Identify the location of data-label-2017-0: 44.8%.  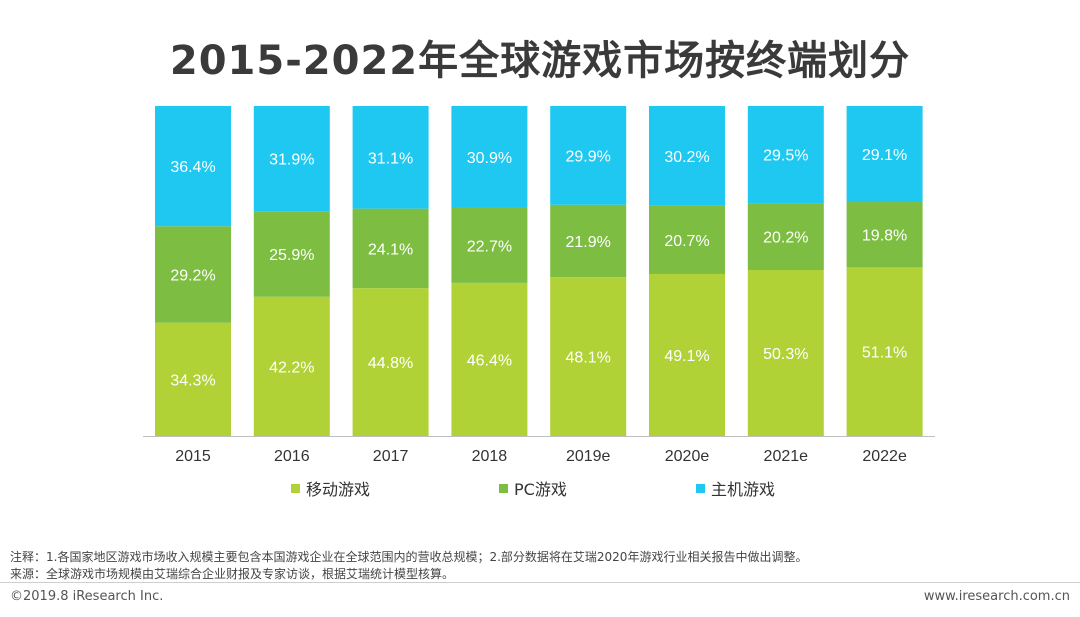
(390, 363).